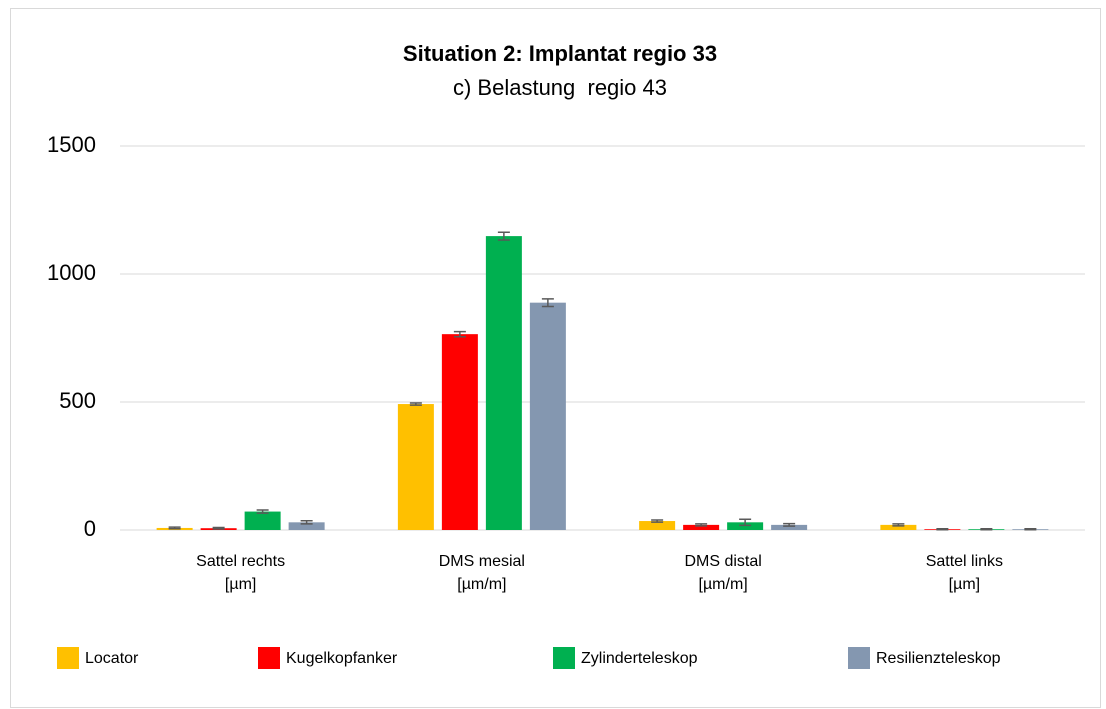 This screenshot has width=1106, height=709. Describe the element at coordinates (938, 658) in the screenshot. I see `legend-label: Resilienzteleskop` at that location.